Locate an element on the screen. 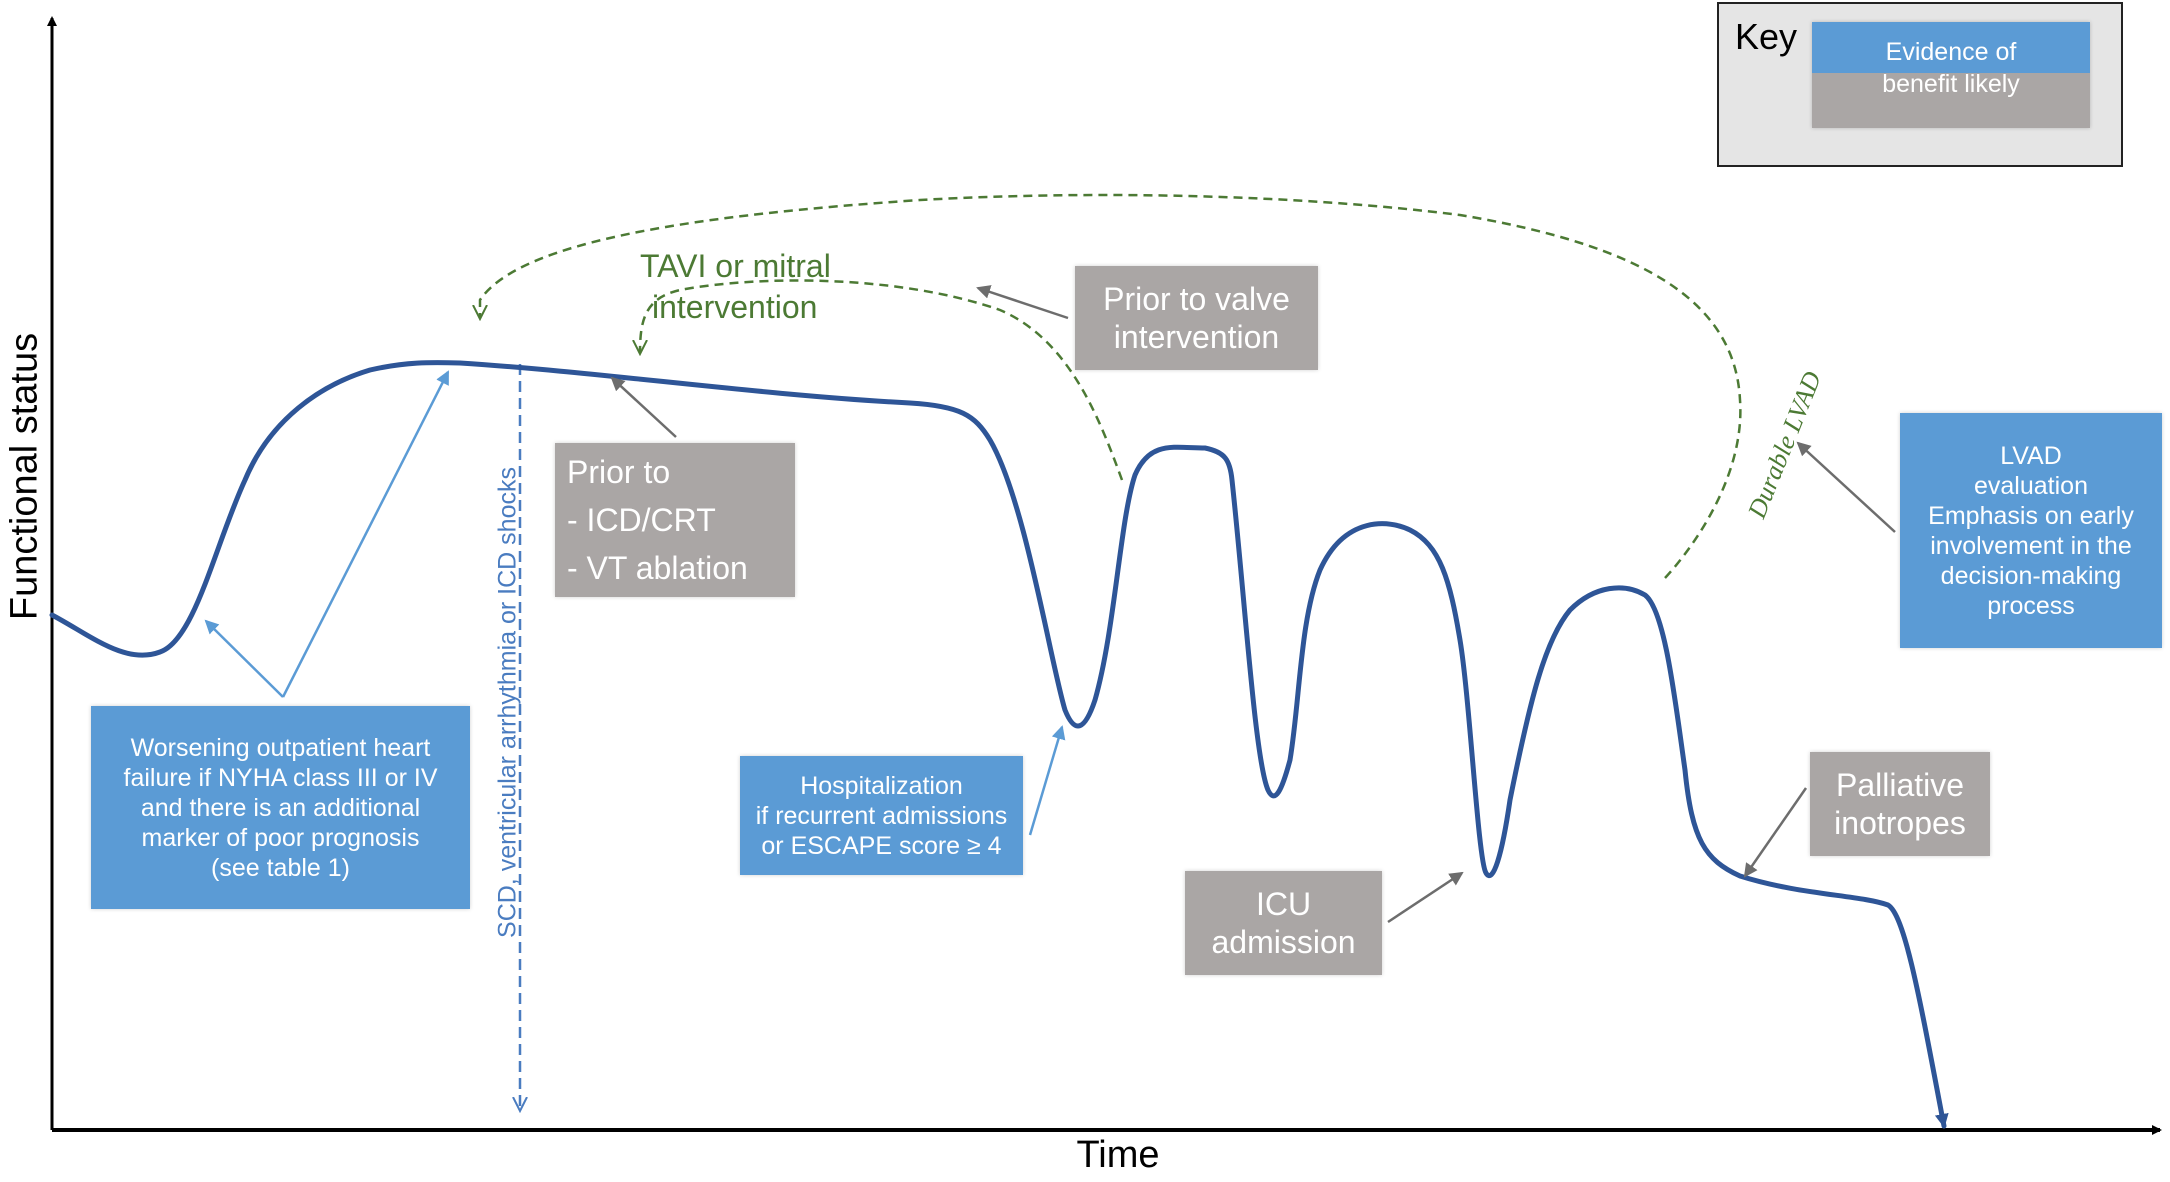  lvad-line-3: Emphasis on early is located at coordinates (2031, 515).